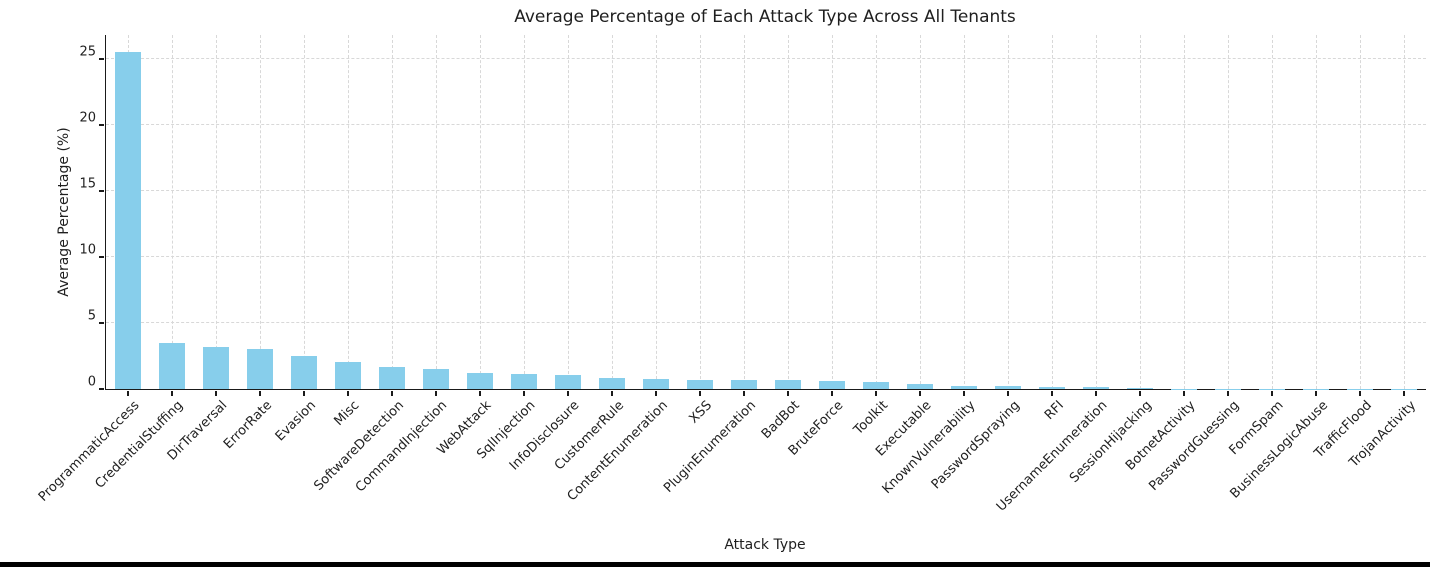 The image size is (1430, 571). What do you see at coordinates (87, 52) in the screenshot?
I see `y-tick-label: 25` at bounding box center [87, 52].